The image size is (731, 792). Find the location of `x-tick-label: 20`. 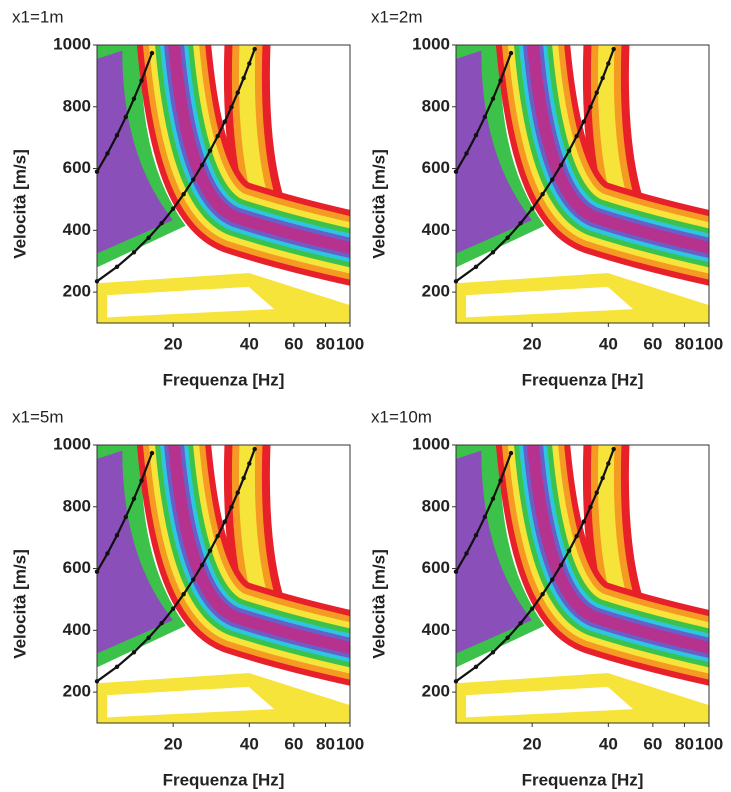

x-tick-label: 20 is located at coordinates (532, 343).